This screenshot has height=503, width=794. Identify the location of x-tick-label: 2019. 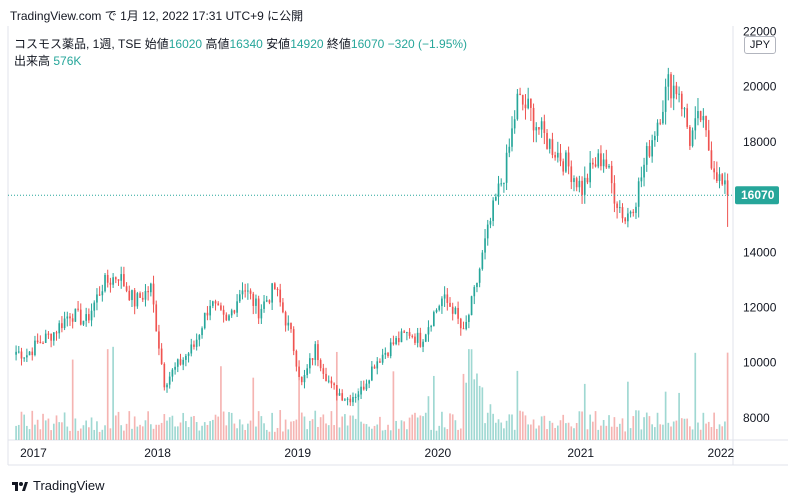
(297, 453).